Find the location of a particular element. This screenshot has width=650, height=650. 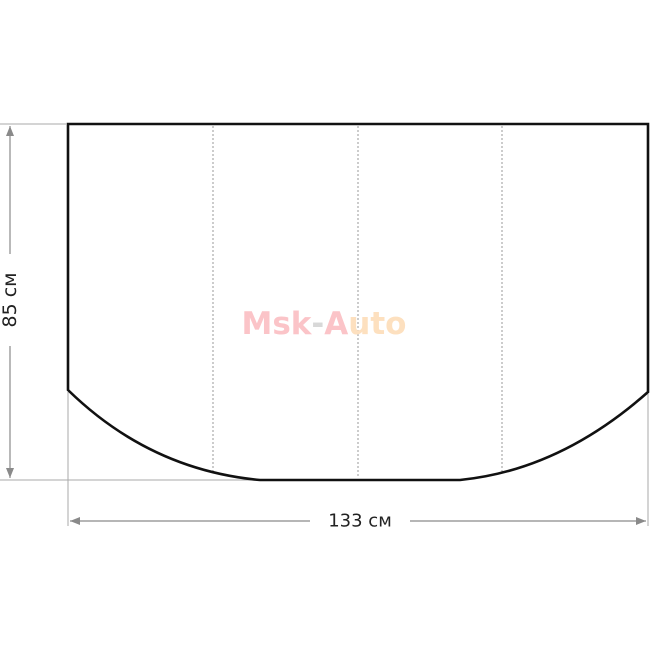

height-dimension: 85 см is located at coordinates (10, 302).